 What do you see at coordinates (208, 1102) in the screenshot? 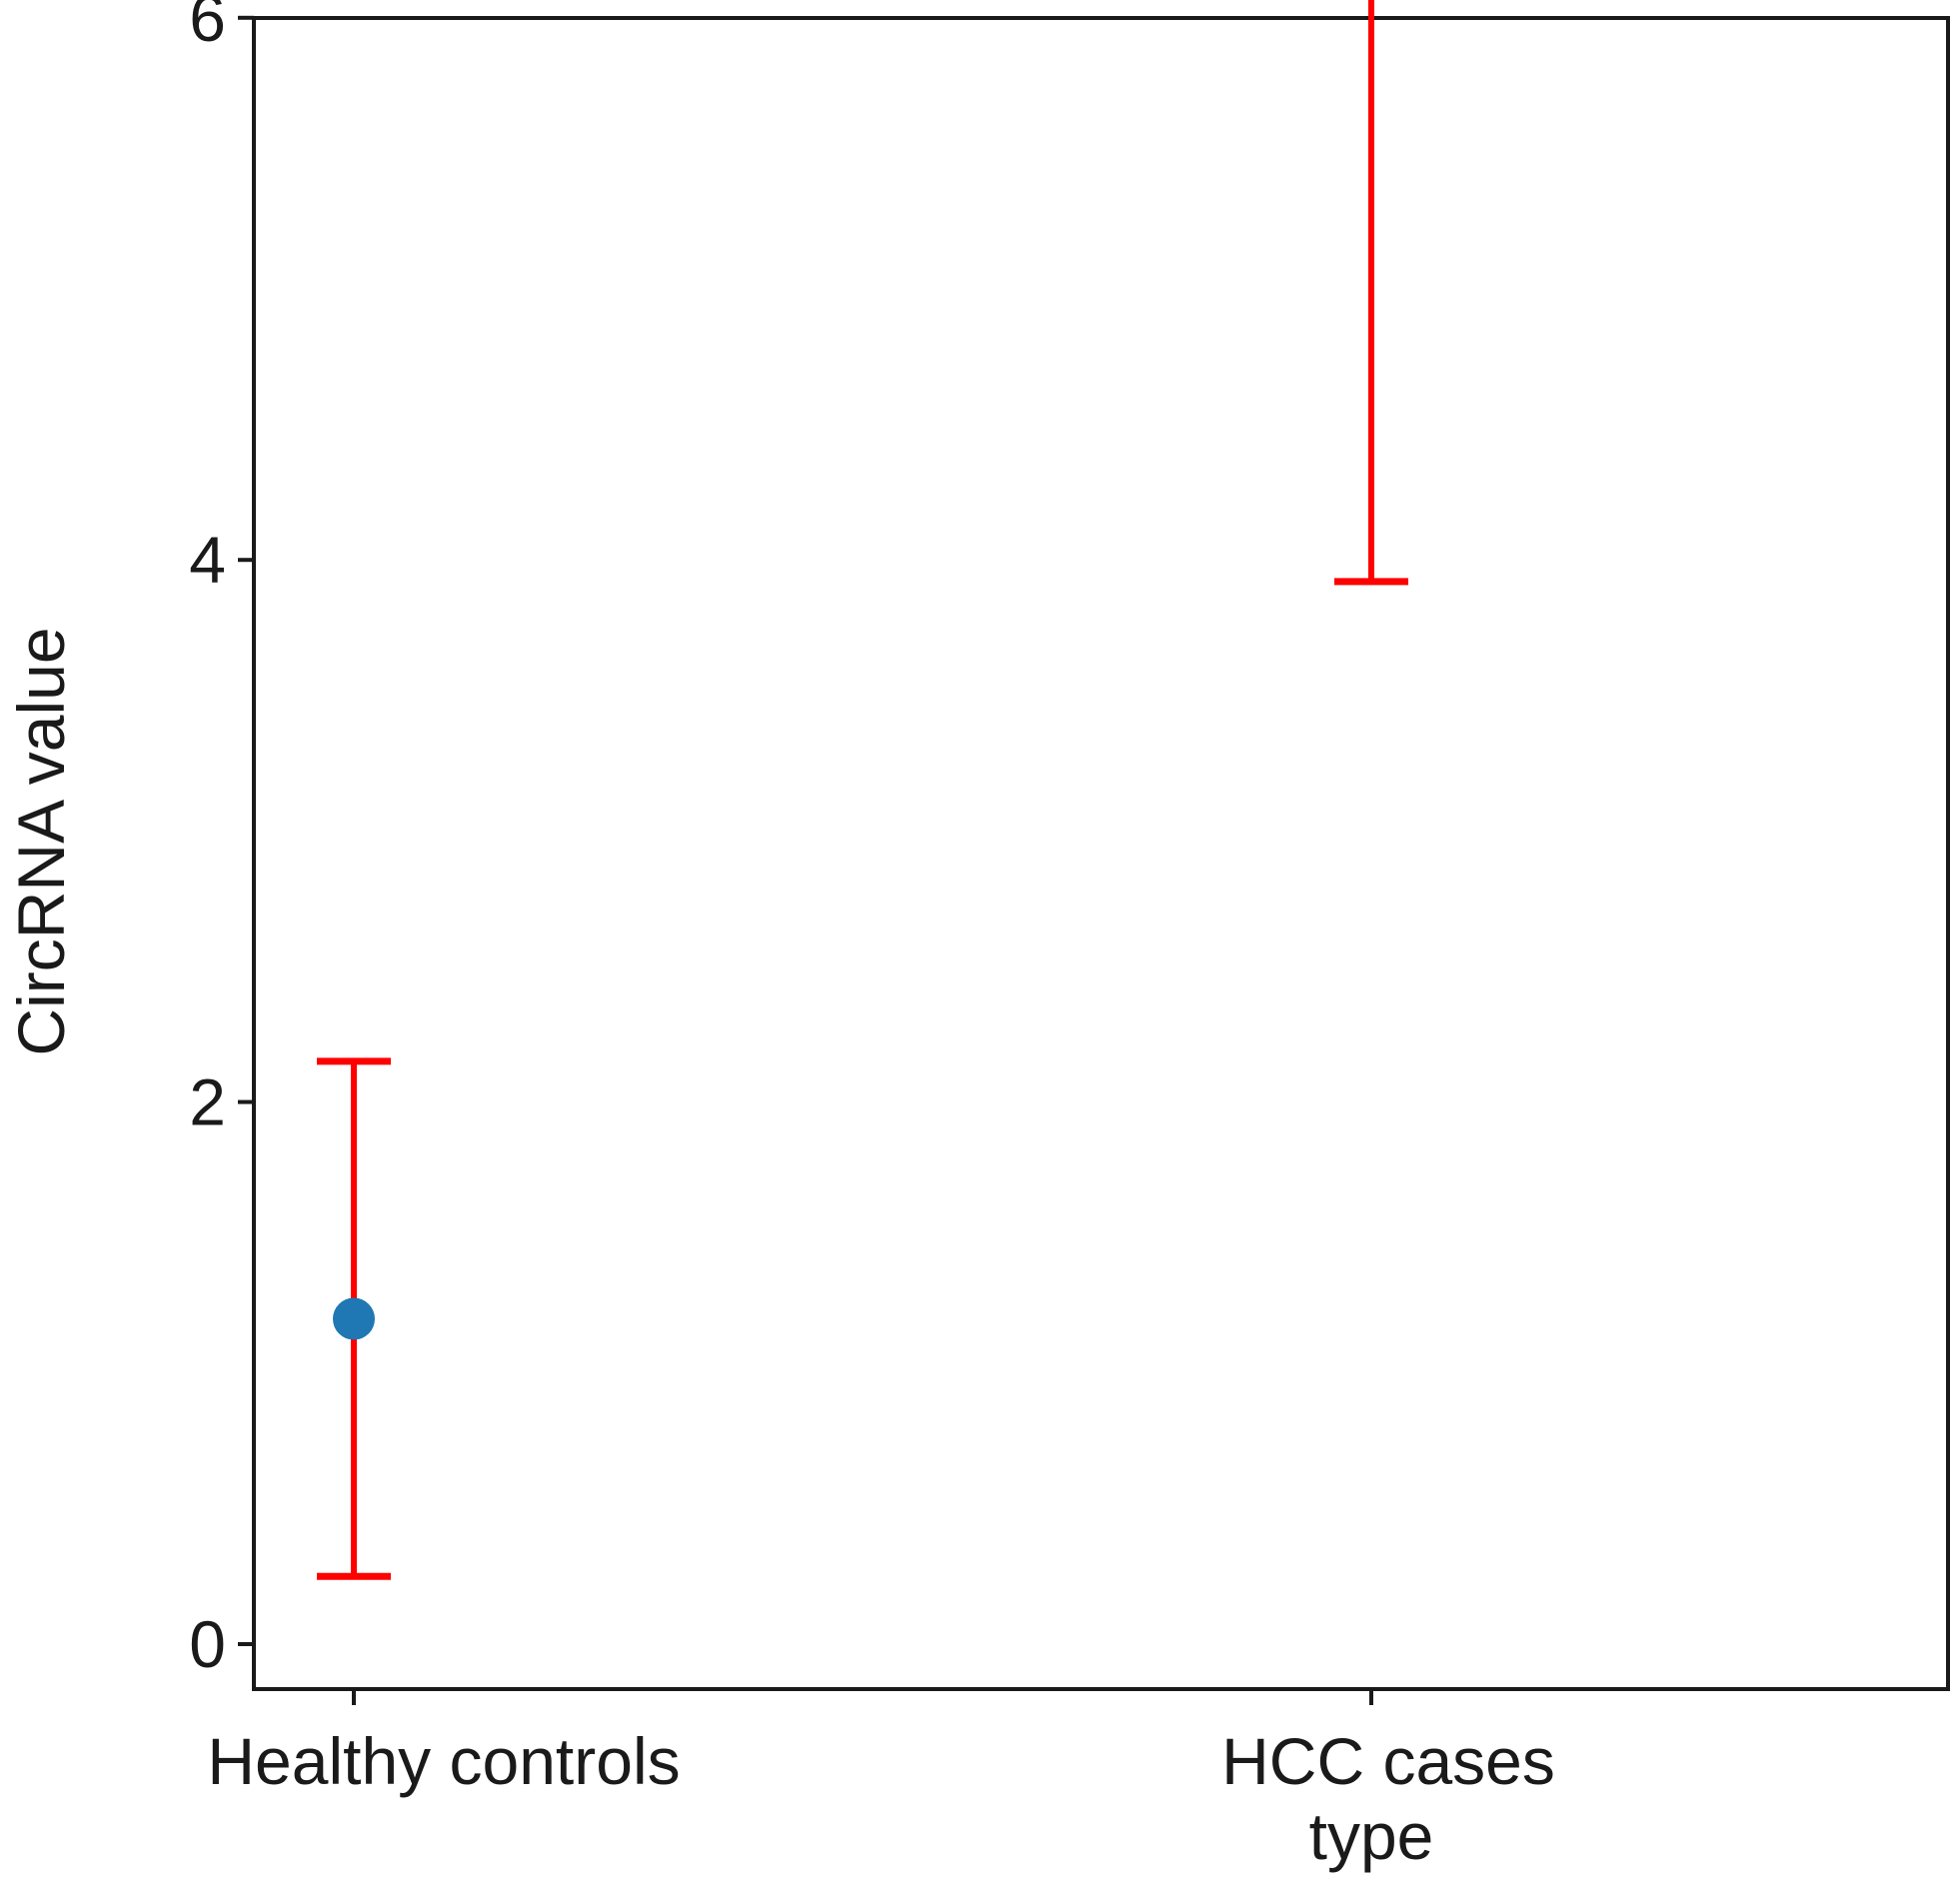
I see `y-tick-label: 2` at bounding box center [208, 1102].